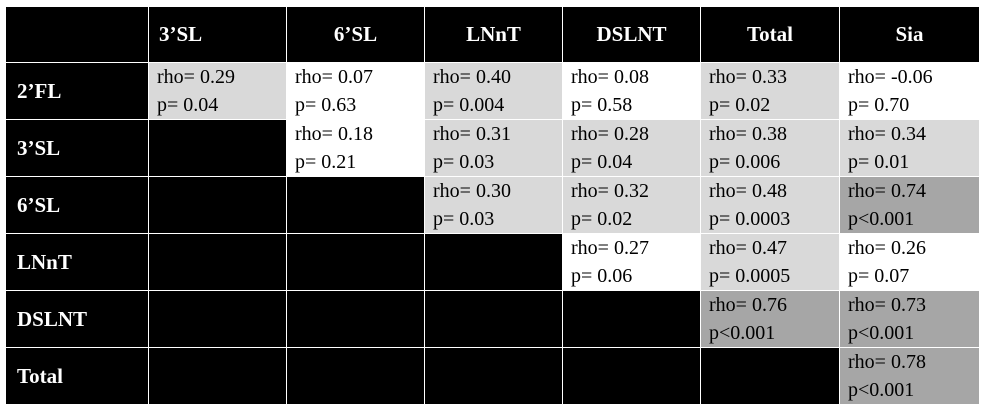 This screenshot has width=986, height=405. I want to click on p-value: p= 0.70, so click(879, 105).